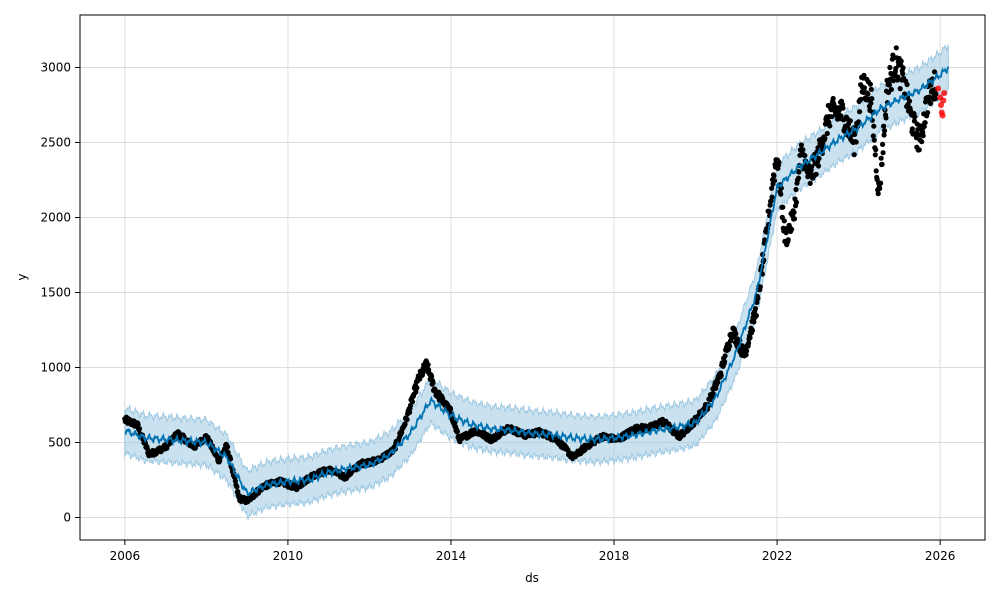 This screenshot has width=1000, height=600. I want to click on y-axis-label: y, so click(22, 276).